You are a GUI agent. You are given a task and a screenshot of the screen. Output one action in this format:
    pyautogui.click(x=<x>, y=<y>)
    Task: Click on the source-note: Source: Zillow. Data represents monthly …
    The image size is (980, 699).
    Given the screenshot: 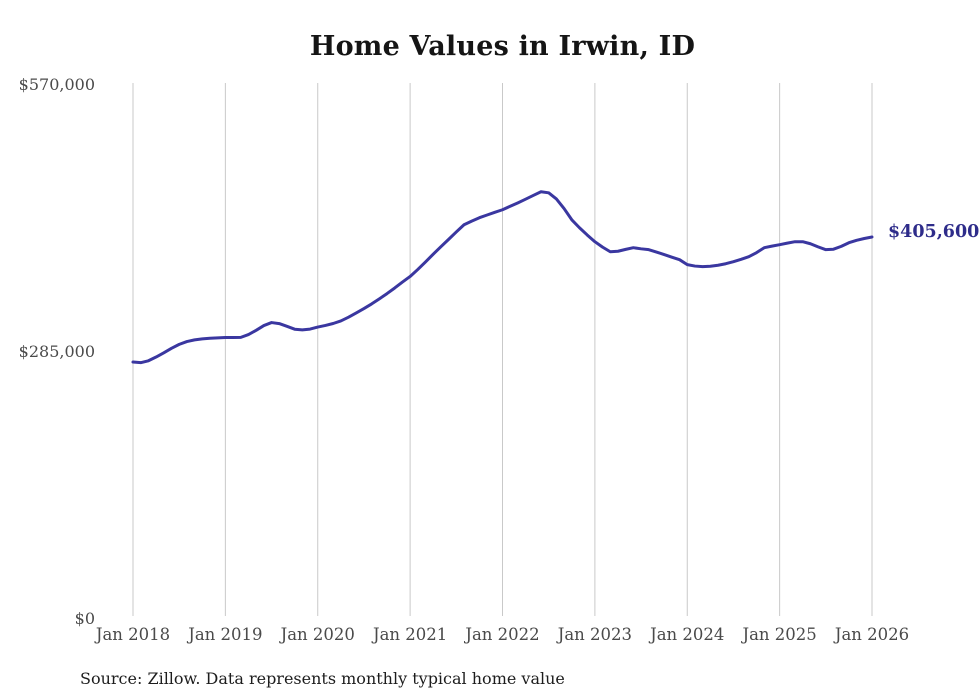 What is the action you would take?
    pyautogui.click(x=322, y=678)
    